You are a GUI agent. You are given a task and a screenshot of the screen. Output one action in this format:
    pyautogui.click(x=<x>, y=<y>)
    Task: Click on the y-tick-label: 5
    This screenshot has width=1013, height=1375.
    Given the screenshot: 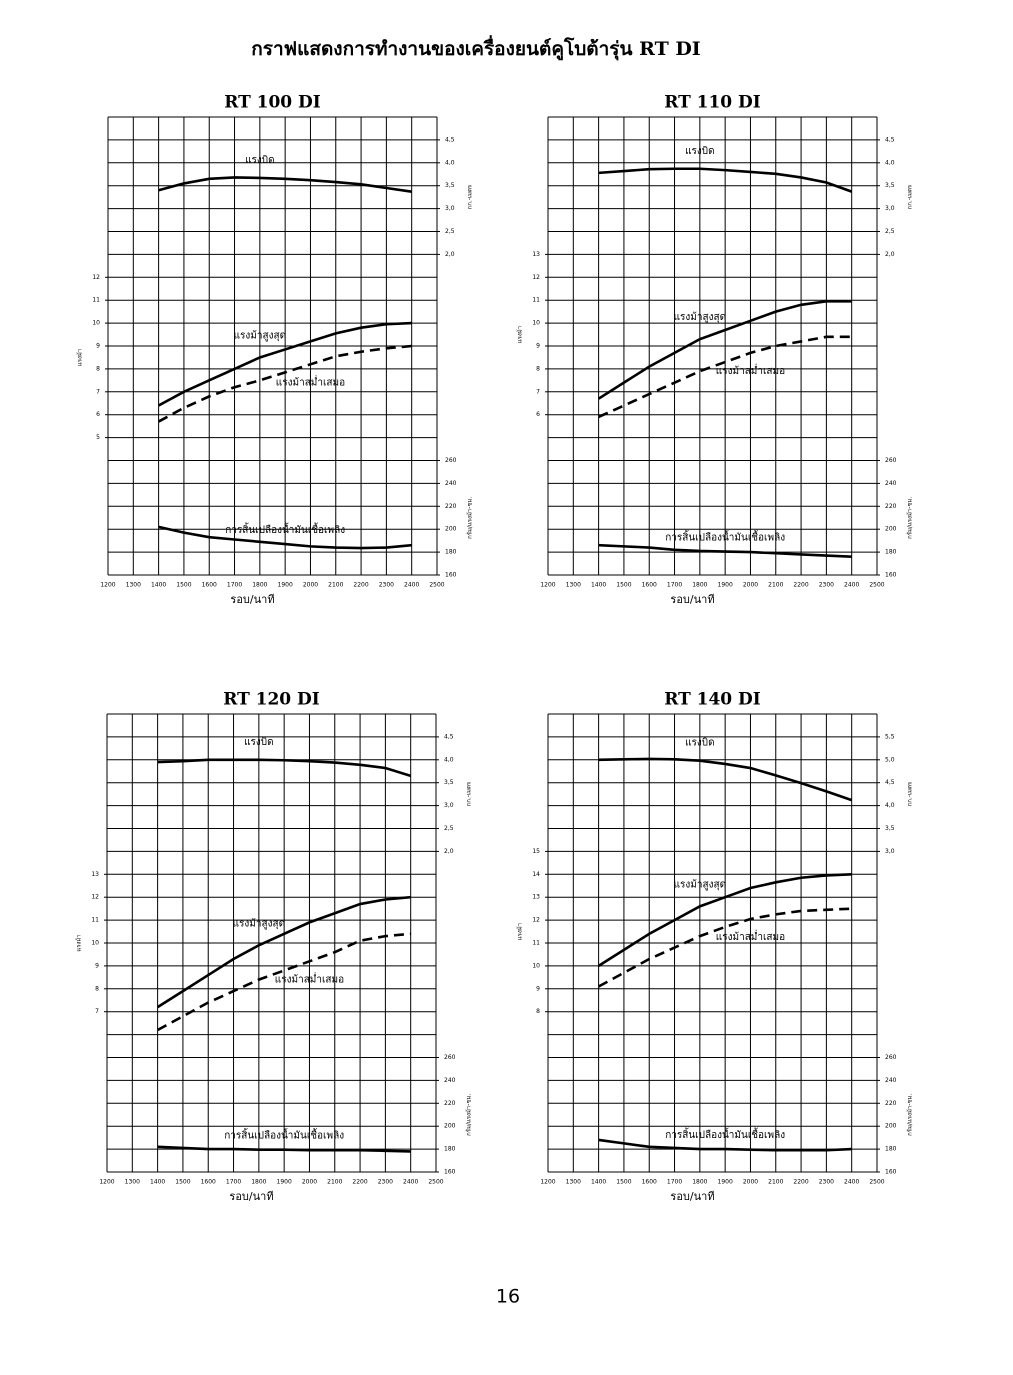 What is the action you would take?
    pyautogui.click(x=98, y=437)
    